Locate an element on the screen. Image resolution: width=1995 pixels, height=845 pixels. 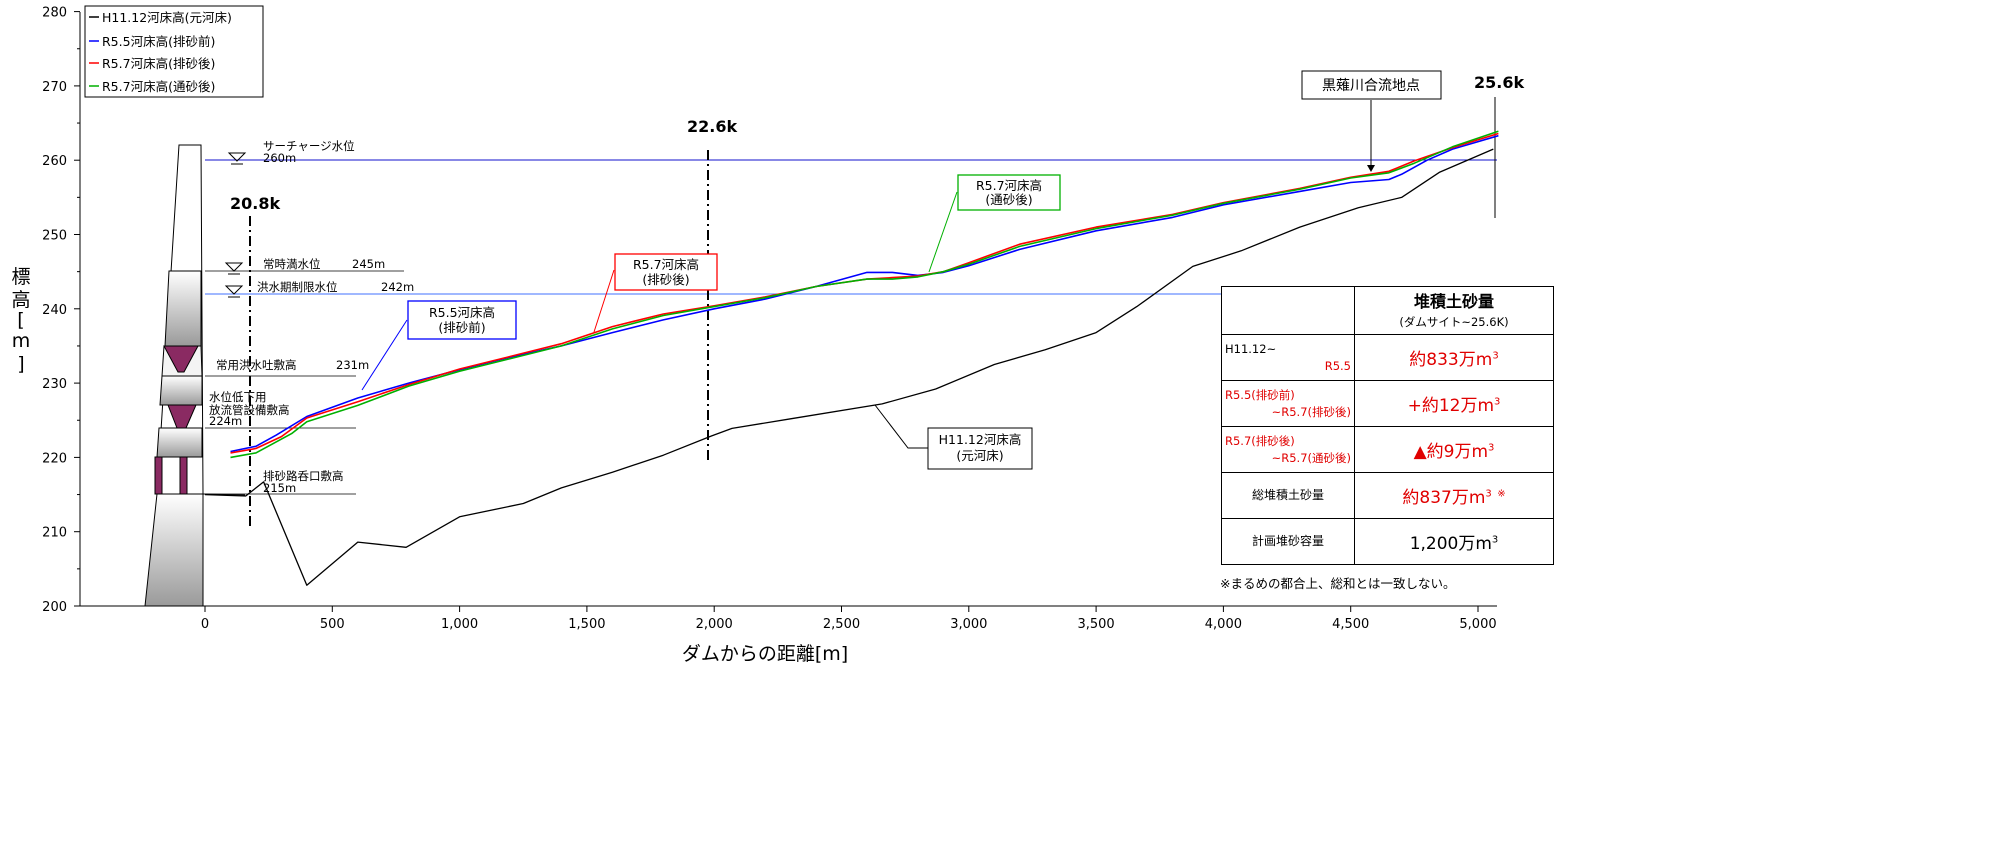
arrow-head-icon is located at coordinates (1371, 168).